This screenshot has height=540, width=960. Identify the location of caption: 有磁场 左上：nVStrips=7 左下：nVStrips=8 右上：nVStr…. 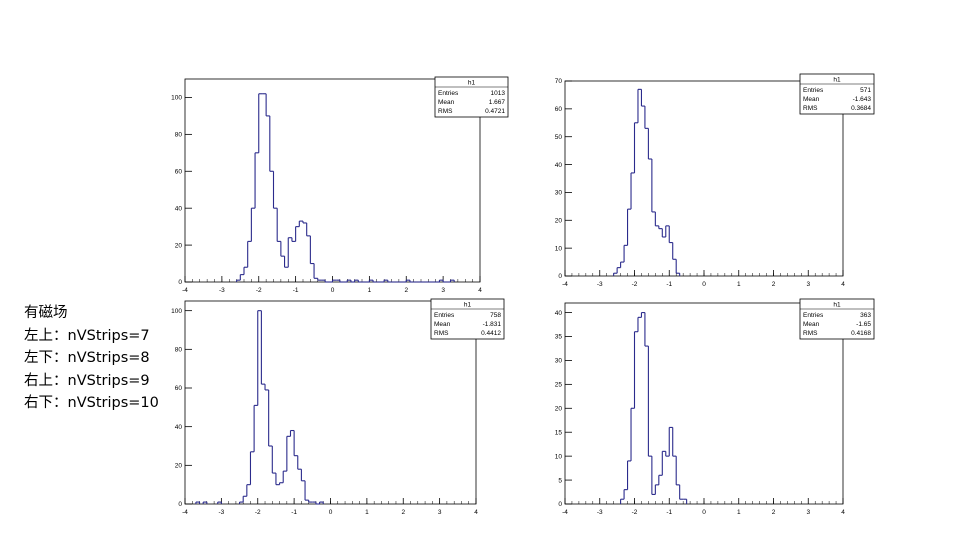
(91, 358).